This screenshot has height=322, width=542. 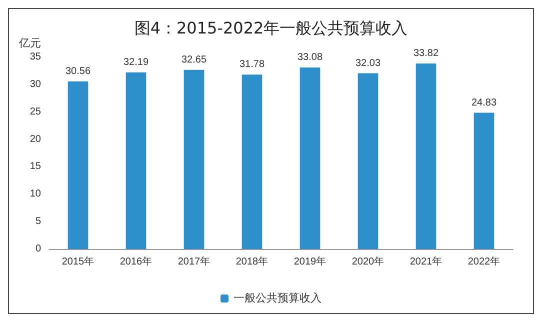 What do you see at coordinates (278, 298) in the screenshot?
I see `legend-label: 一般公共预算收入` at bounding box center [278, 298].